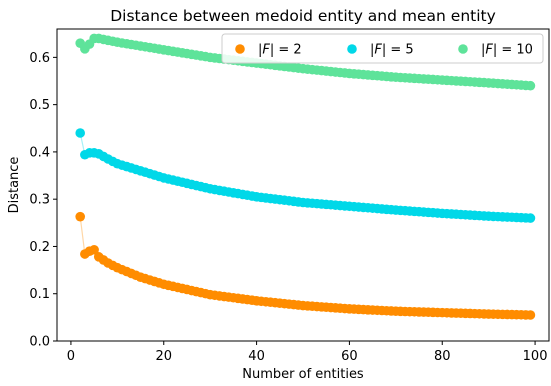 This screenshot has height=386, width=551. I want to click on y-tick-label: 0.1, so click(39, 294).